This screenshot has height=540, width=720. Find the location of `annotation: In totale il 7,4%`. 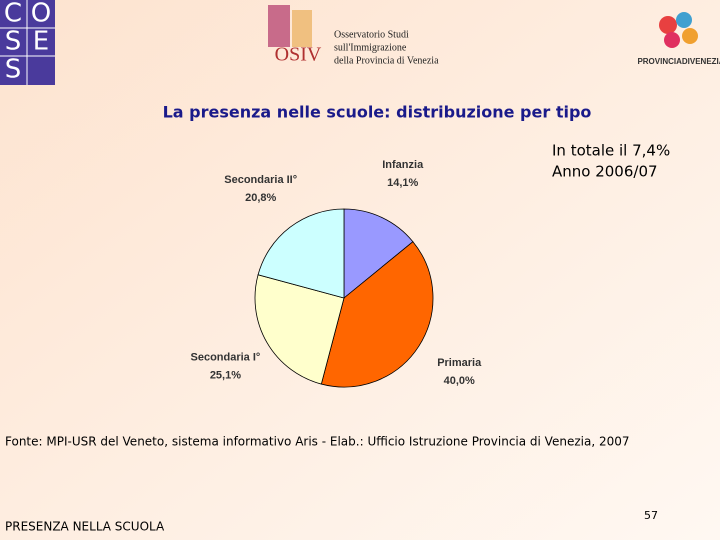

annotation: In totale il 7,4% is located at coordinates (611, 151).